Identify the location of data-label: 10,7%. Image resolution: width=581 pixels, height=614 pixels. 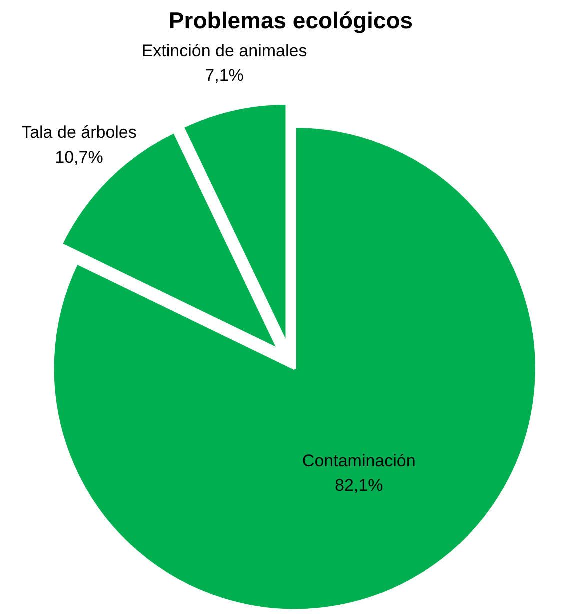
(79, 157).